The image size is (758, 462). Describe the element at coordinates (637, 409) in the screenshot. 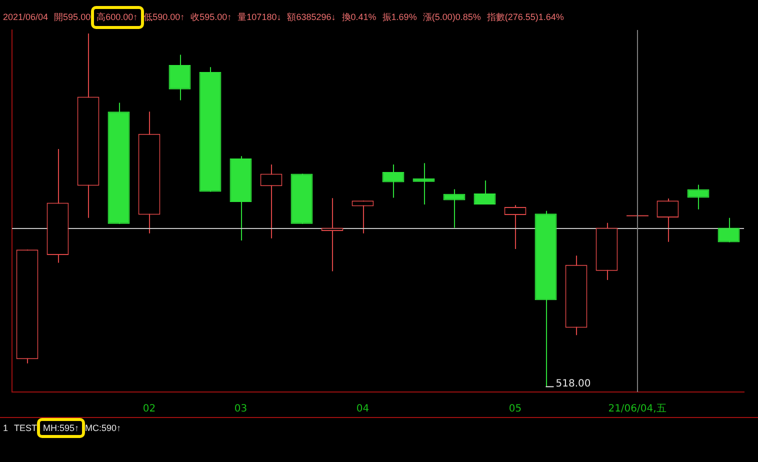

I see `x-tick-label: 21/06/04,五` at that location.